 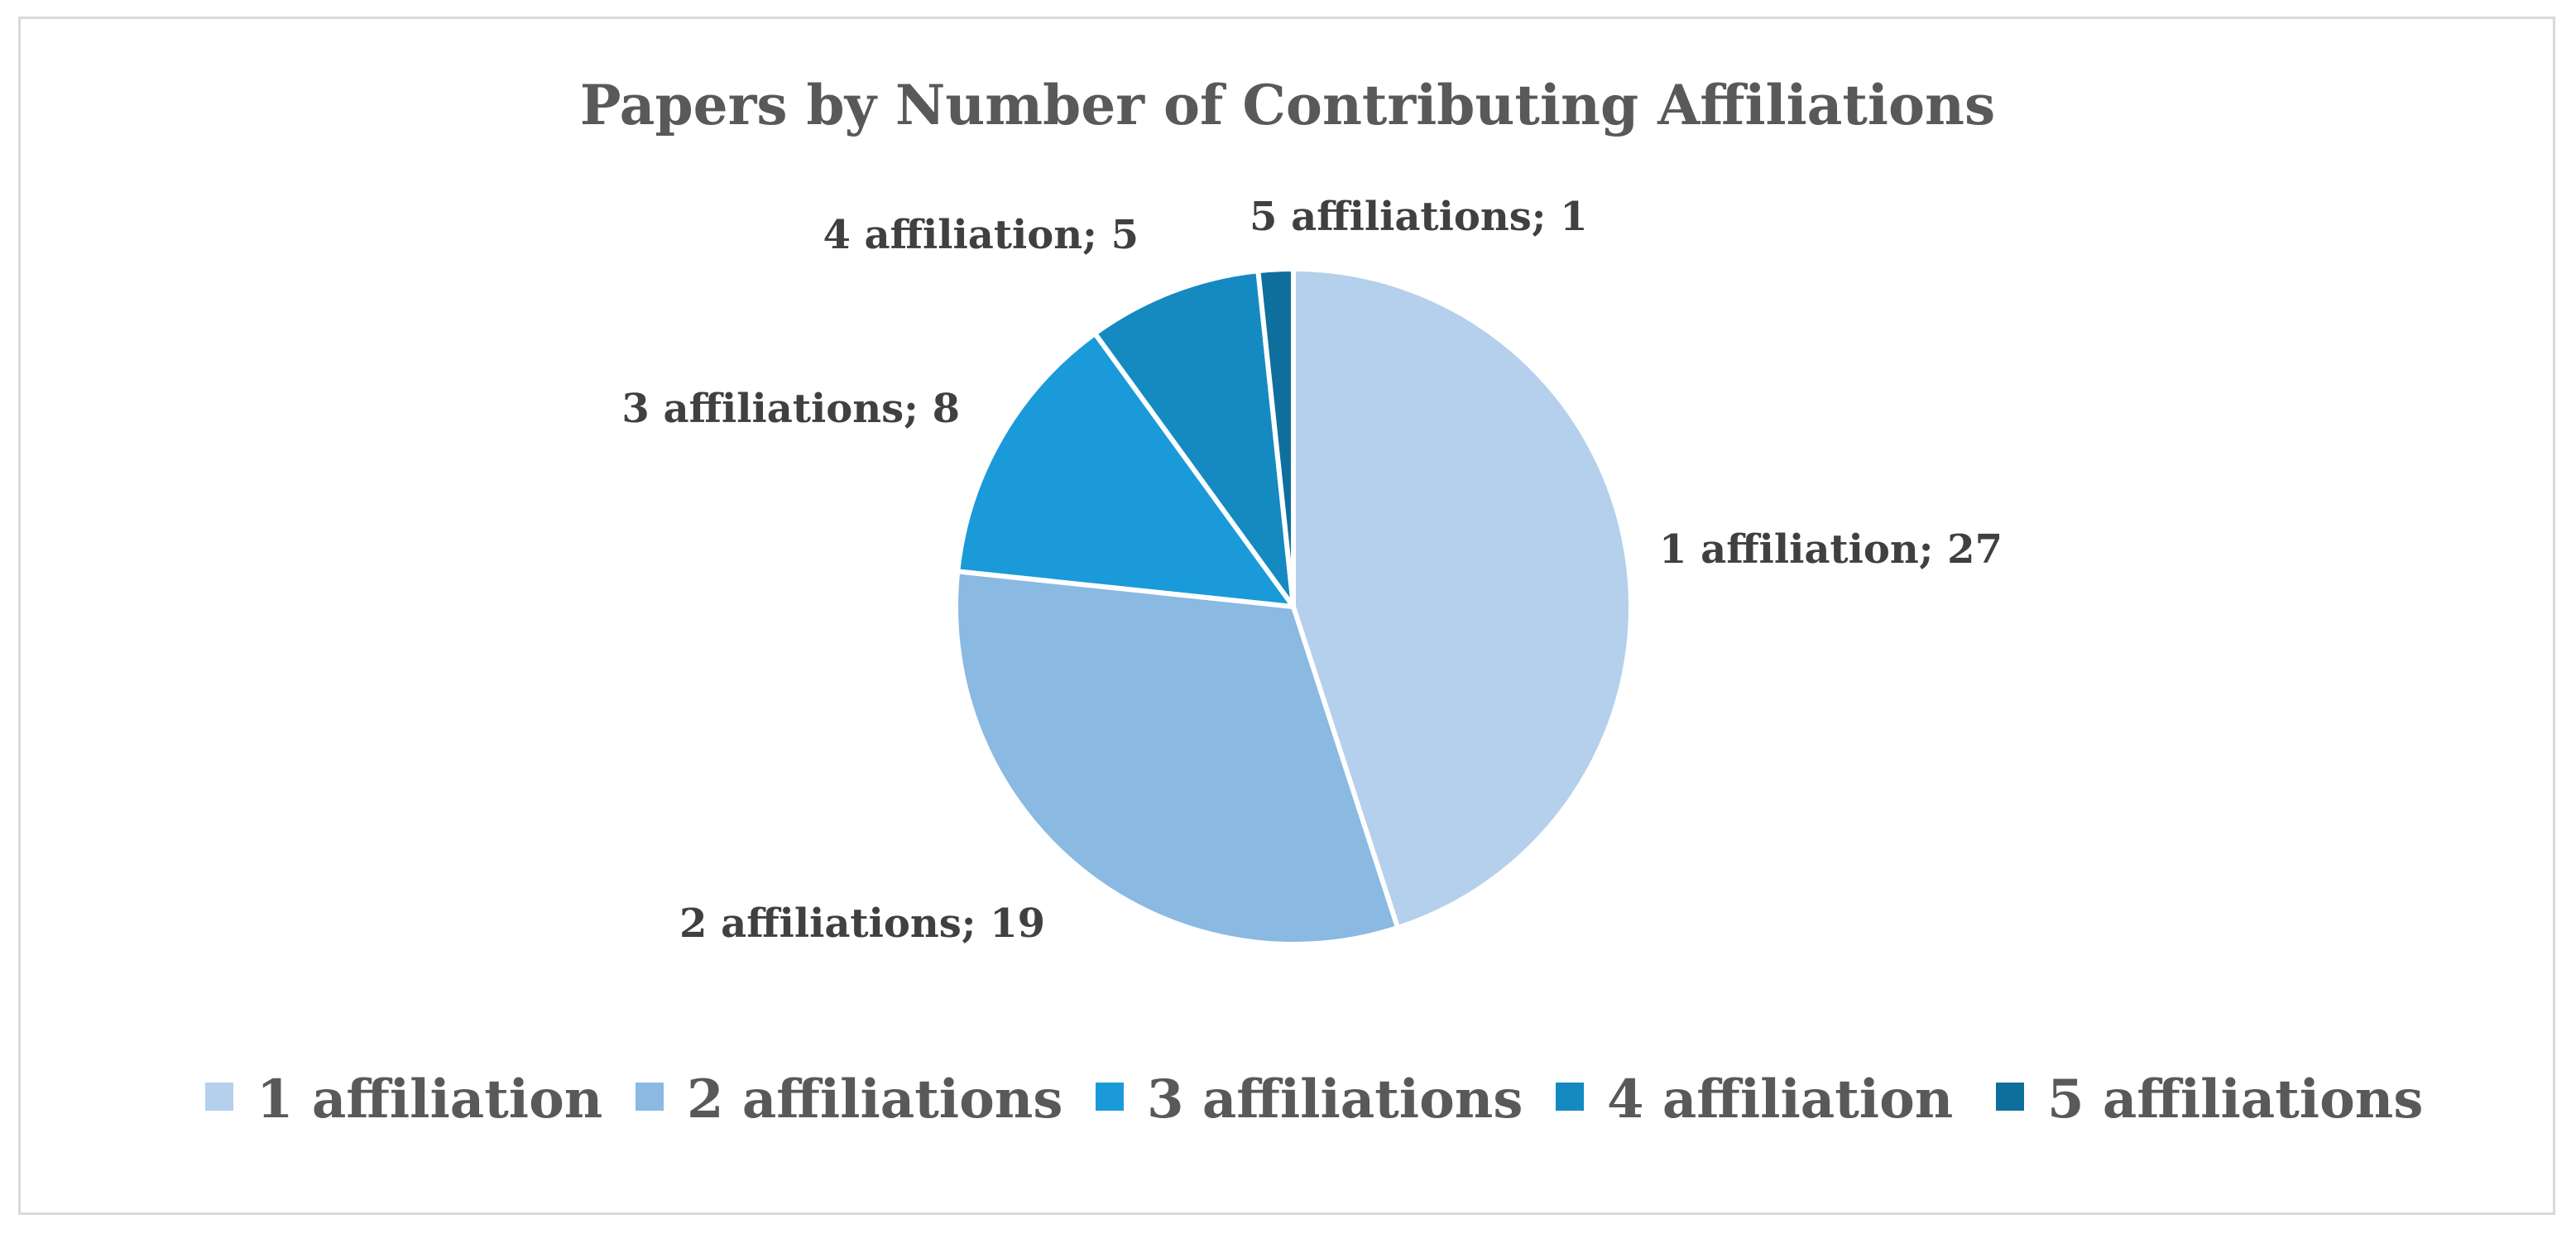 I want to click on data-label-3: 3 affiliations; 8, so click(x=791, y=409).